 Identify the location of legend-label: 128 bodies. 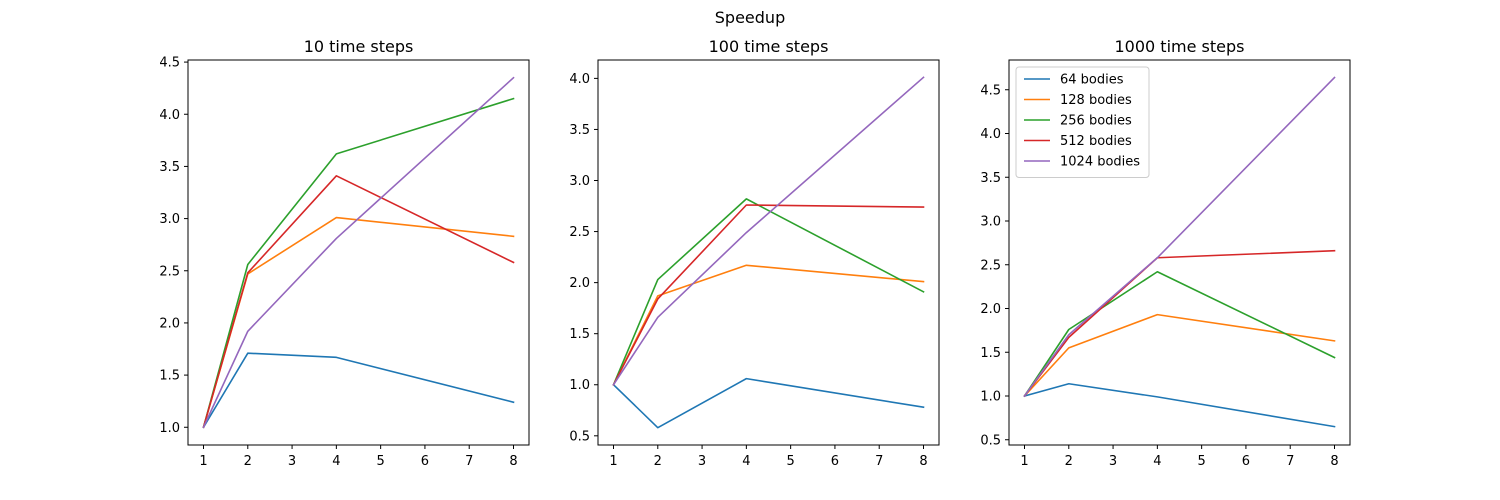
(1096, 100).